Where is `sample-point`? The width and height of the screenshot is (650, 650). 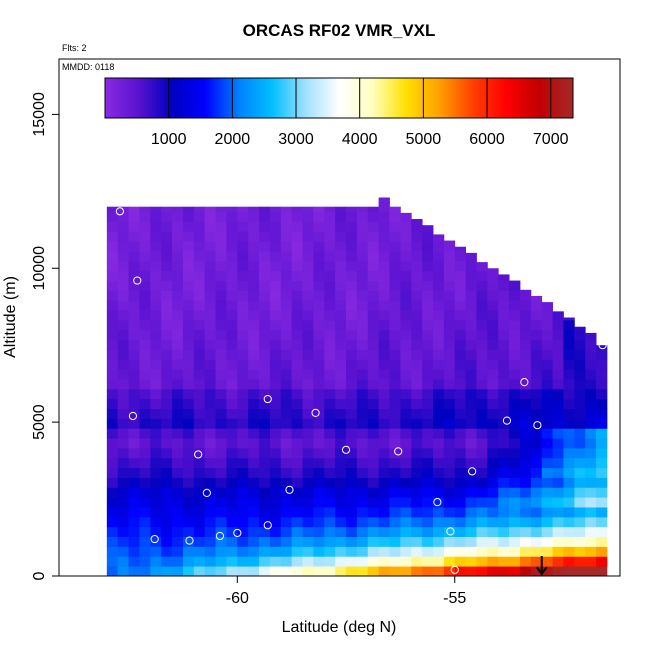 sample-point is located at coordinates (315, 412).